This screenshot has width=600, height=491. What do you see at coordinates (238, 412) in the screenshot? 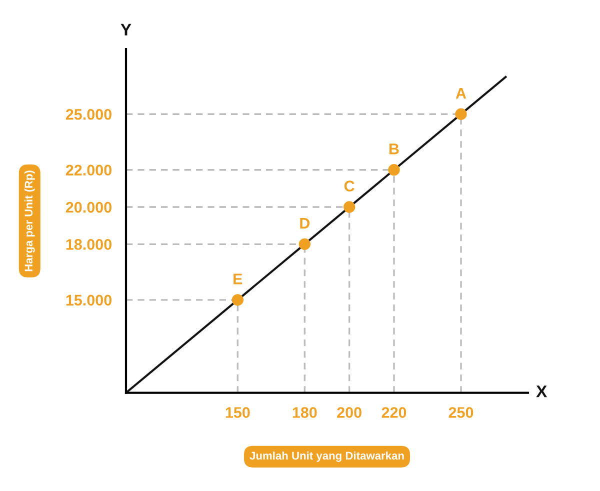
I see `x-tick-label: 150` at bounding box center [238, 412].